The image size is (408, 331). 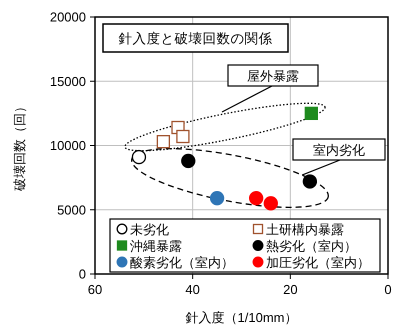 What do you see at coordinates (290, 289) in the screenshot?
I see `x-tick-label: 20` at bounding box center [290, 289].